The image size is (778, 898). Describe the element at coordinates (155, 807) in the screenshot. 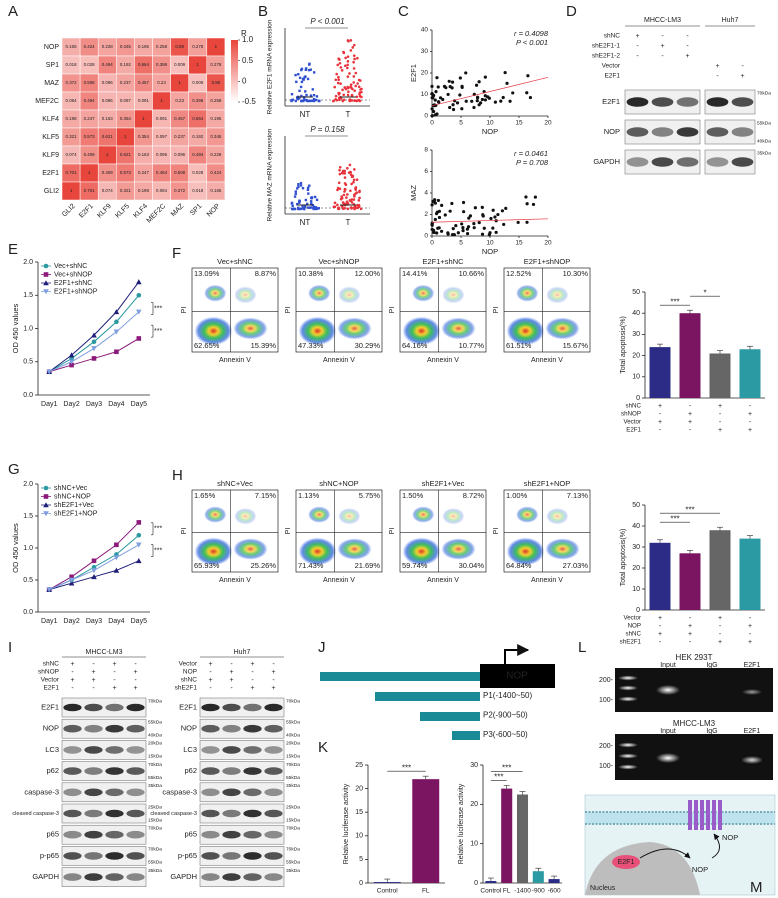

I see `mw-label: 25kDa` at that location.